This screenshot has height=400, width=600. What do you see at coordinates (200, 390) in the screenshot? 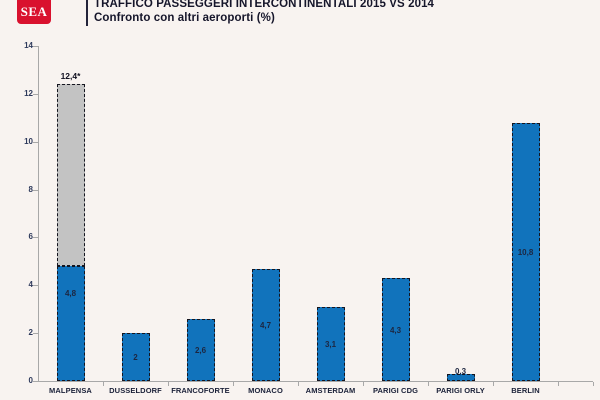
I see `category-label: FRANCOFORTE` at bounding box center [200, 390].